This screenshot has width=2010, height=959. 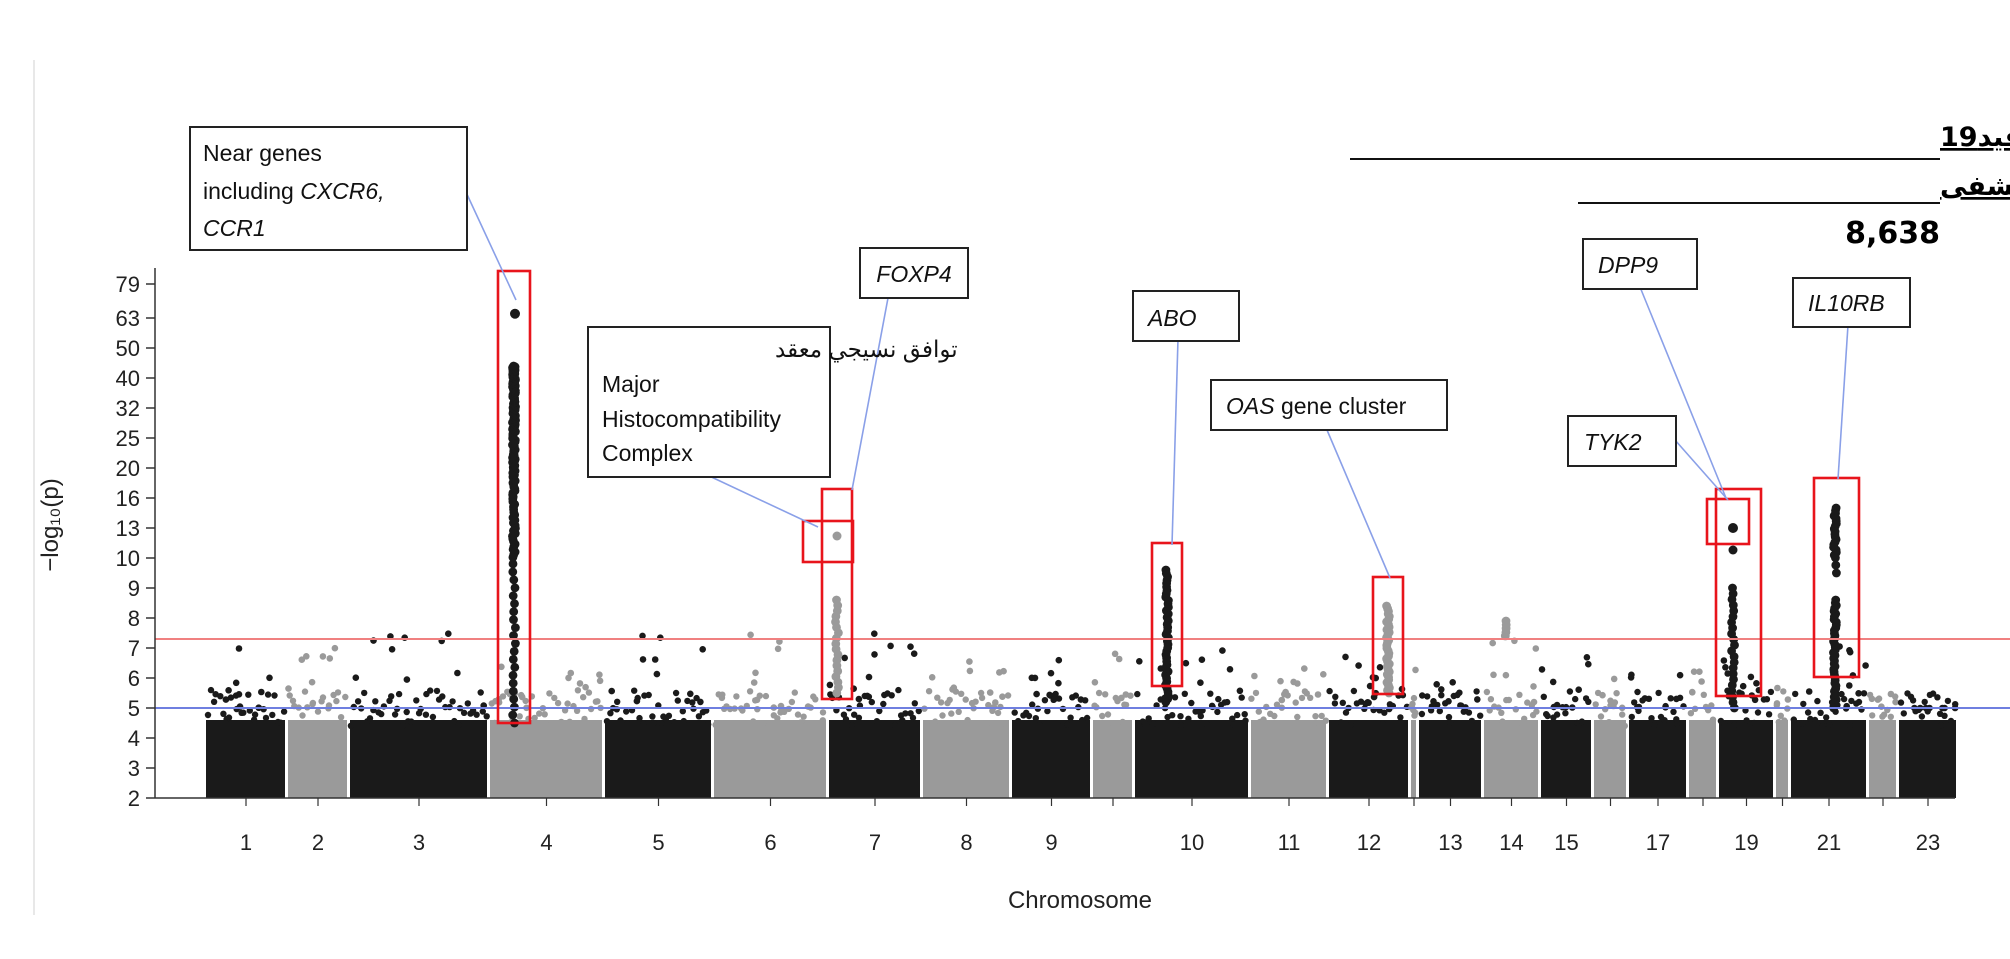 What do you see at coordinates (1167, 614) in the screenshot?
I see `highlight-box-abo` at bounding box center [1167, 614].